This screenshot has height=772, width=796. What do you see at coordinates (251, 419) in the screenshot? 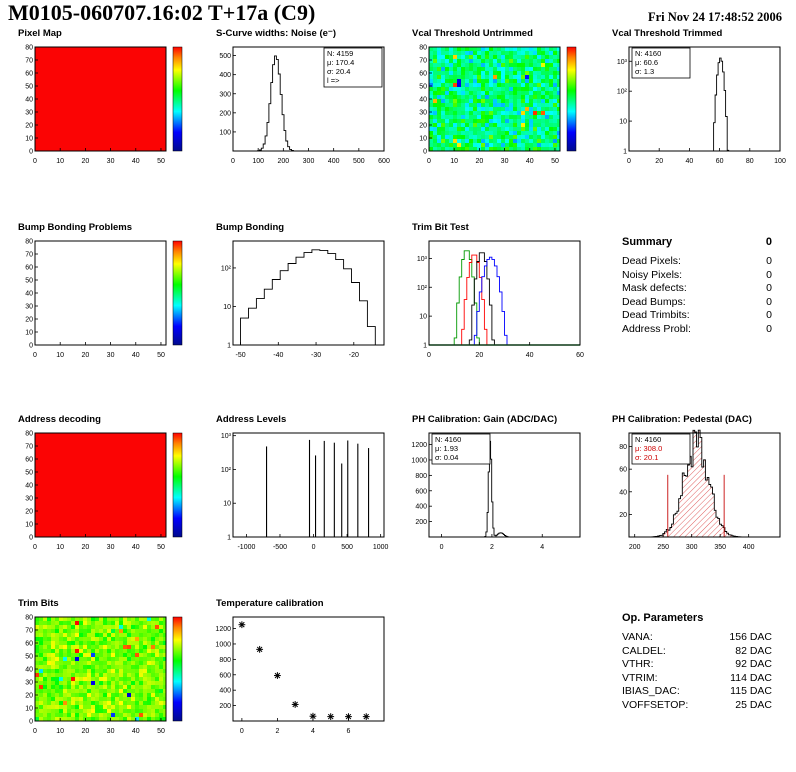
I see `plot-title-address-levels: Address Levels` at bounding box center [251, 419].